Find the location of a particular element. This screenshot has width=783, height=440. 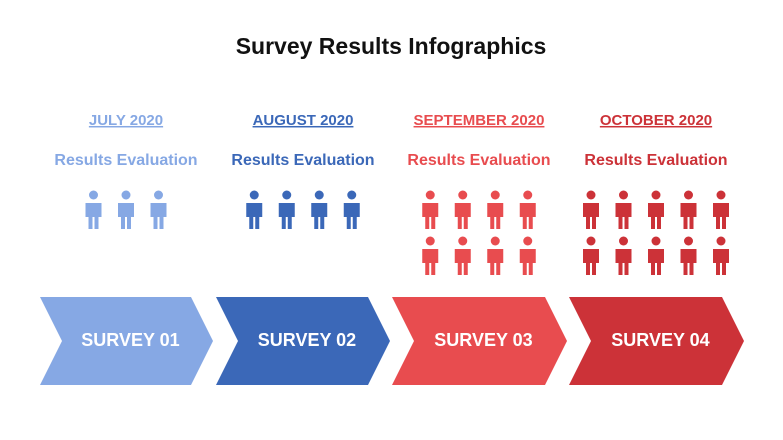

month-label: SEPTEMBER 2020 is located at coordinates (479, 120).